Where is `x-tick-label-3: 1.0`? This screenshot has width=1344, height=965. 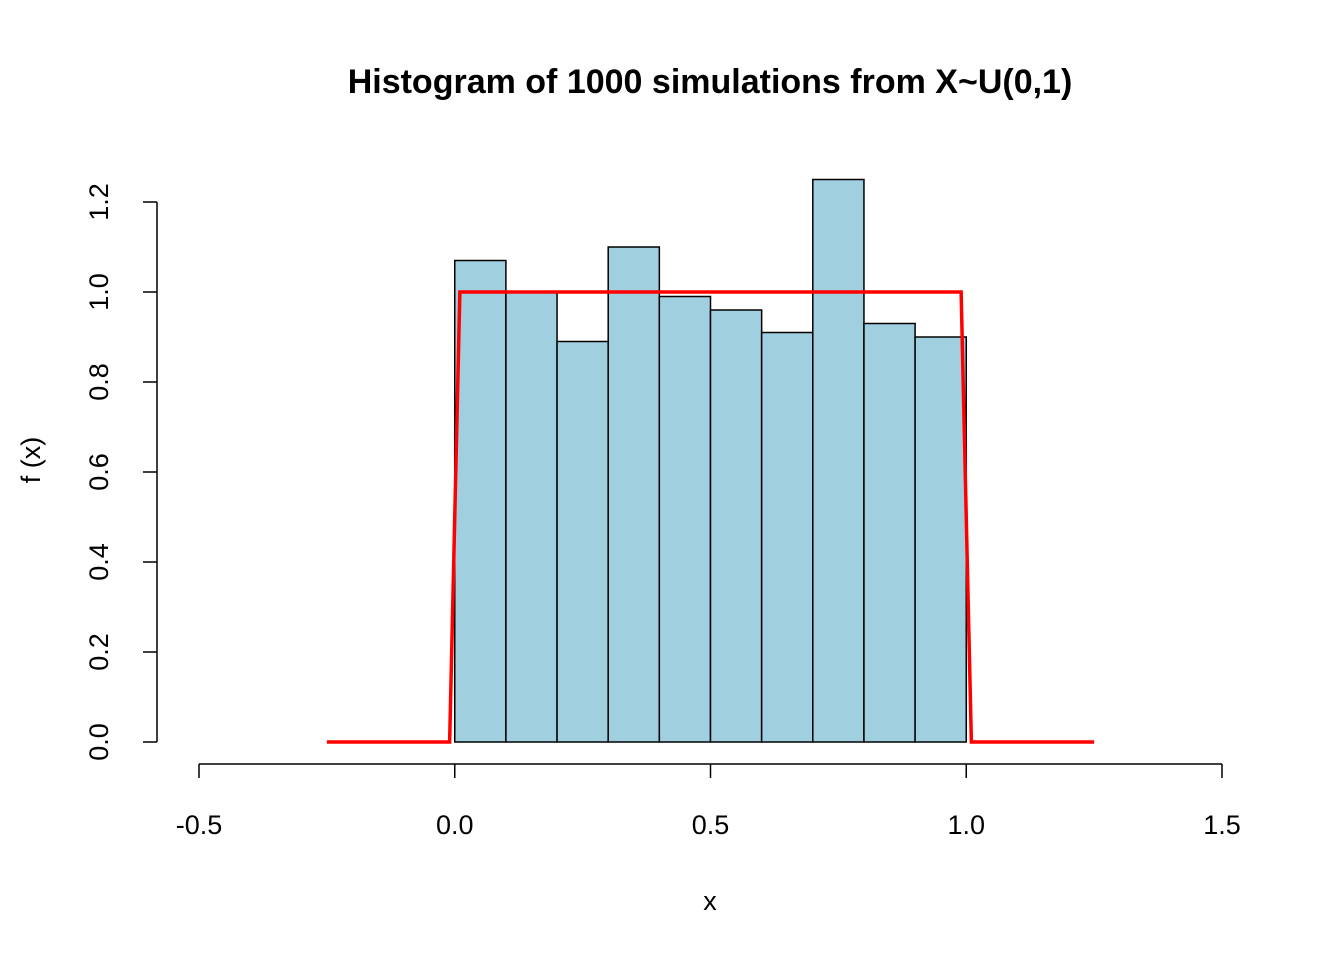 x-tick-label-3: 1.0 is located at coordinates (966, 825).